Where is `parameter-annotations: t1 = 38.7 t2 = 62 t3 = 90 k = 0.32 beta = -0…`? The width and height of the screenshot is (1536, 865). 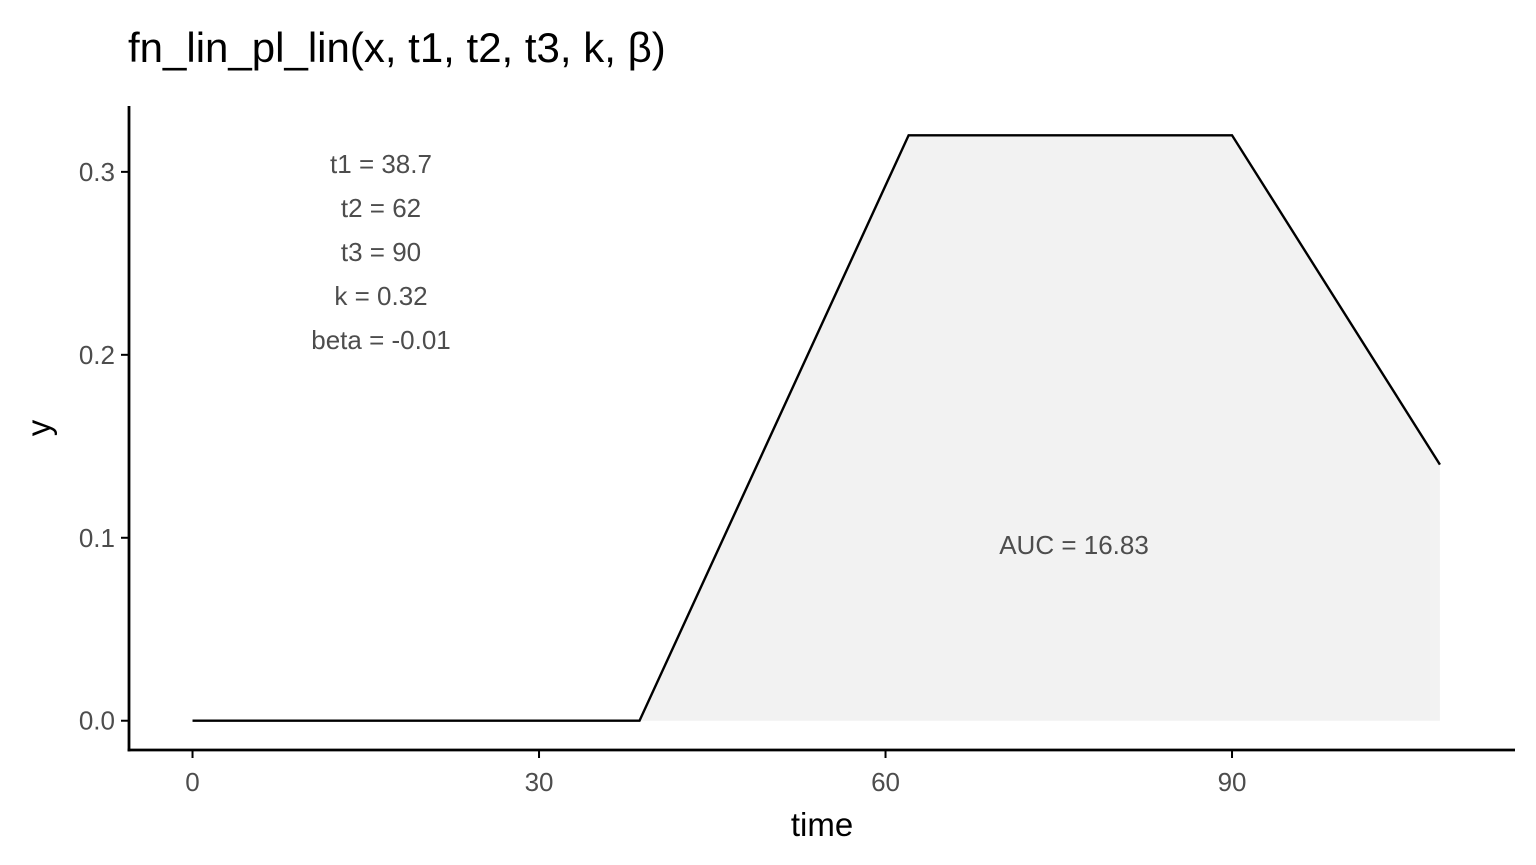 parameter-annotations: t1 = 38.7 t2 = 62 t3 = 90 k = 0.32 beta = -0… is located at coordinates (381, 252).